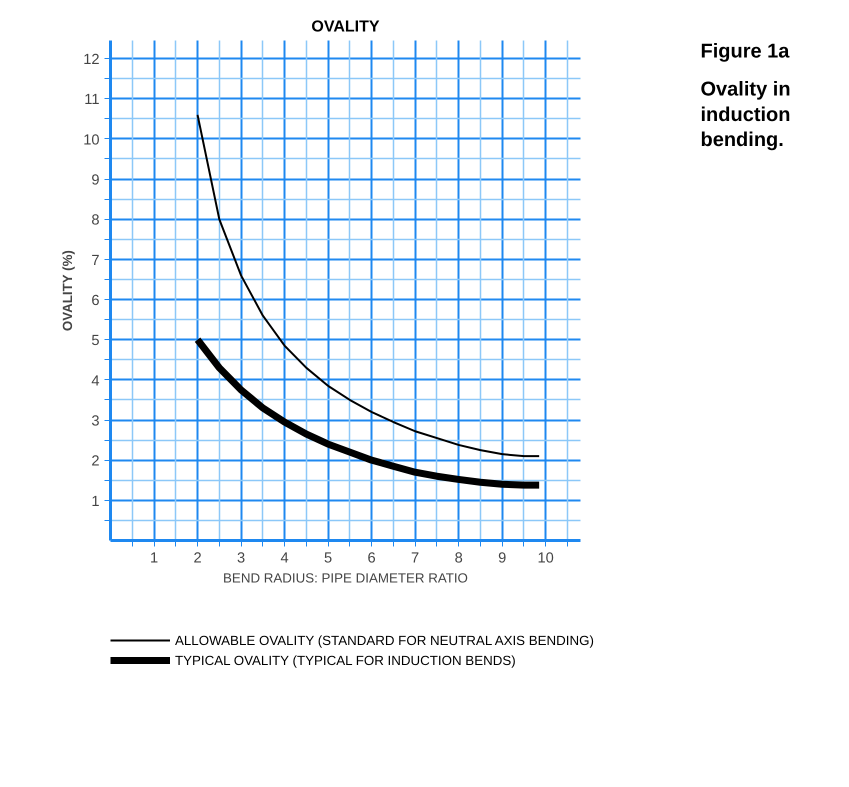  Describe the element at coordinates (284, 558) in the screenshot. I see `x-tick-label: 4` at that location.